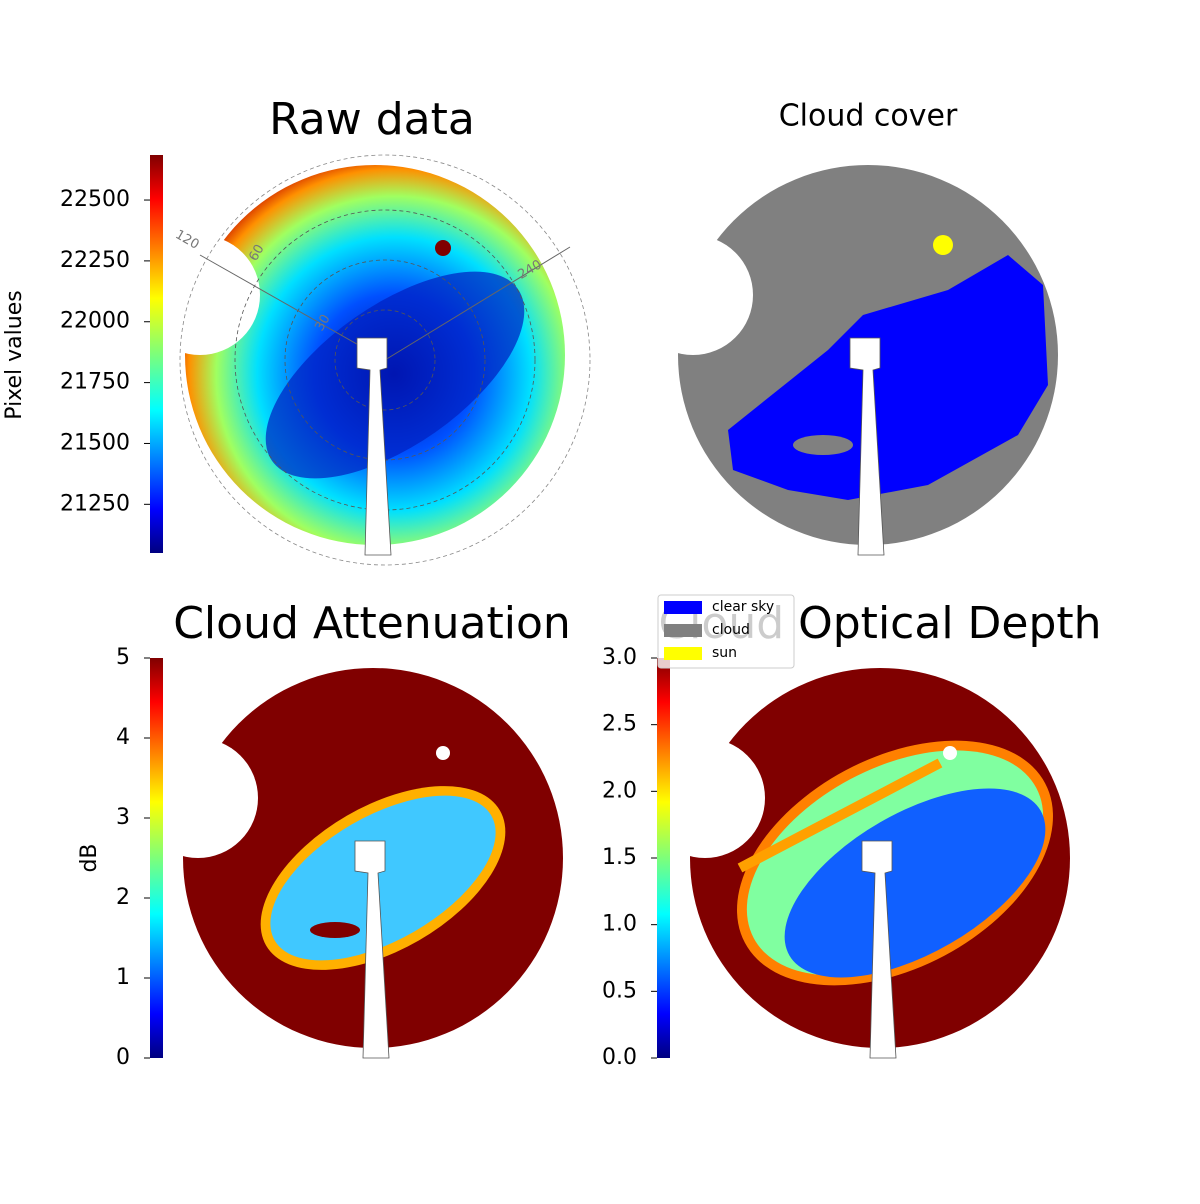 The width and height of the screenshot is (1200, 1204). I want to click on cloud-patch, so click(823, 445).